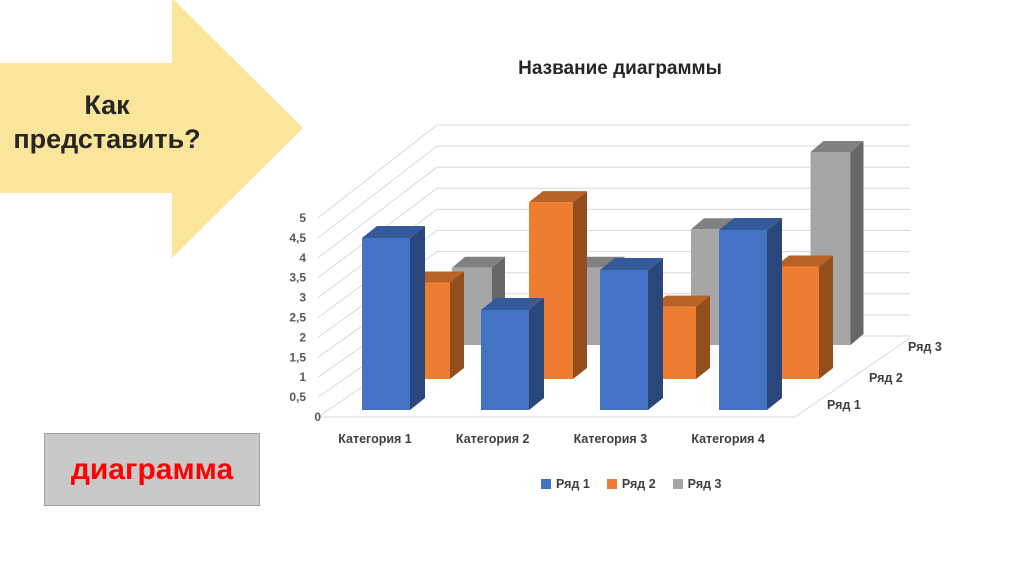 Image resolution: width=1024 pixels, height=574 pixels. I want to click on legend-item-series-2: Ряд 2, so click(631, 484).